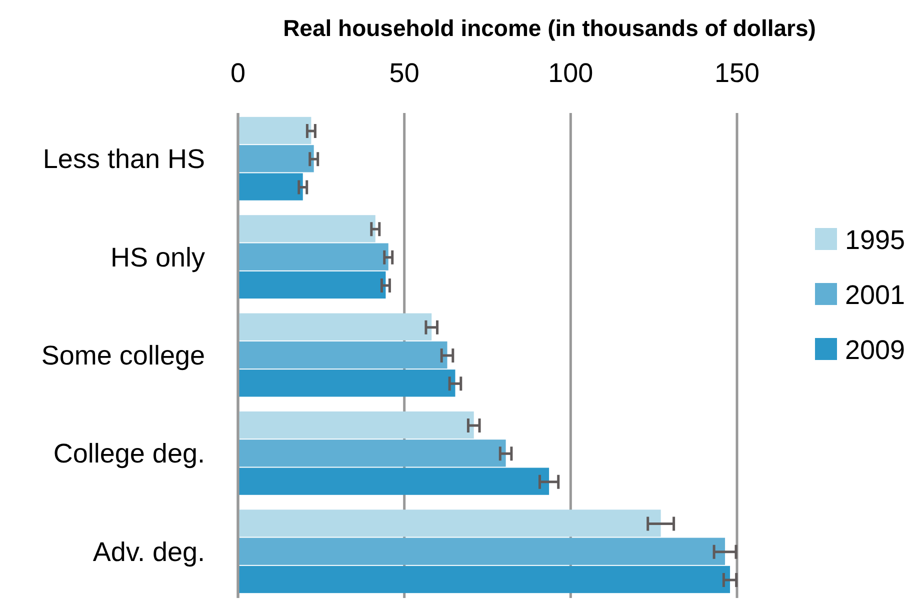 The image size is (919, 600). I want to click on y-tick-label: Less than HS, so click(123, 159).